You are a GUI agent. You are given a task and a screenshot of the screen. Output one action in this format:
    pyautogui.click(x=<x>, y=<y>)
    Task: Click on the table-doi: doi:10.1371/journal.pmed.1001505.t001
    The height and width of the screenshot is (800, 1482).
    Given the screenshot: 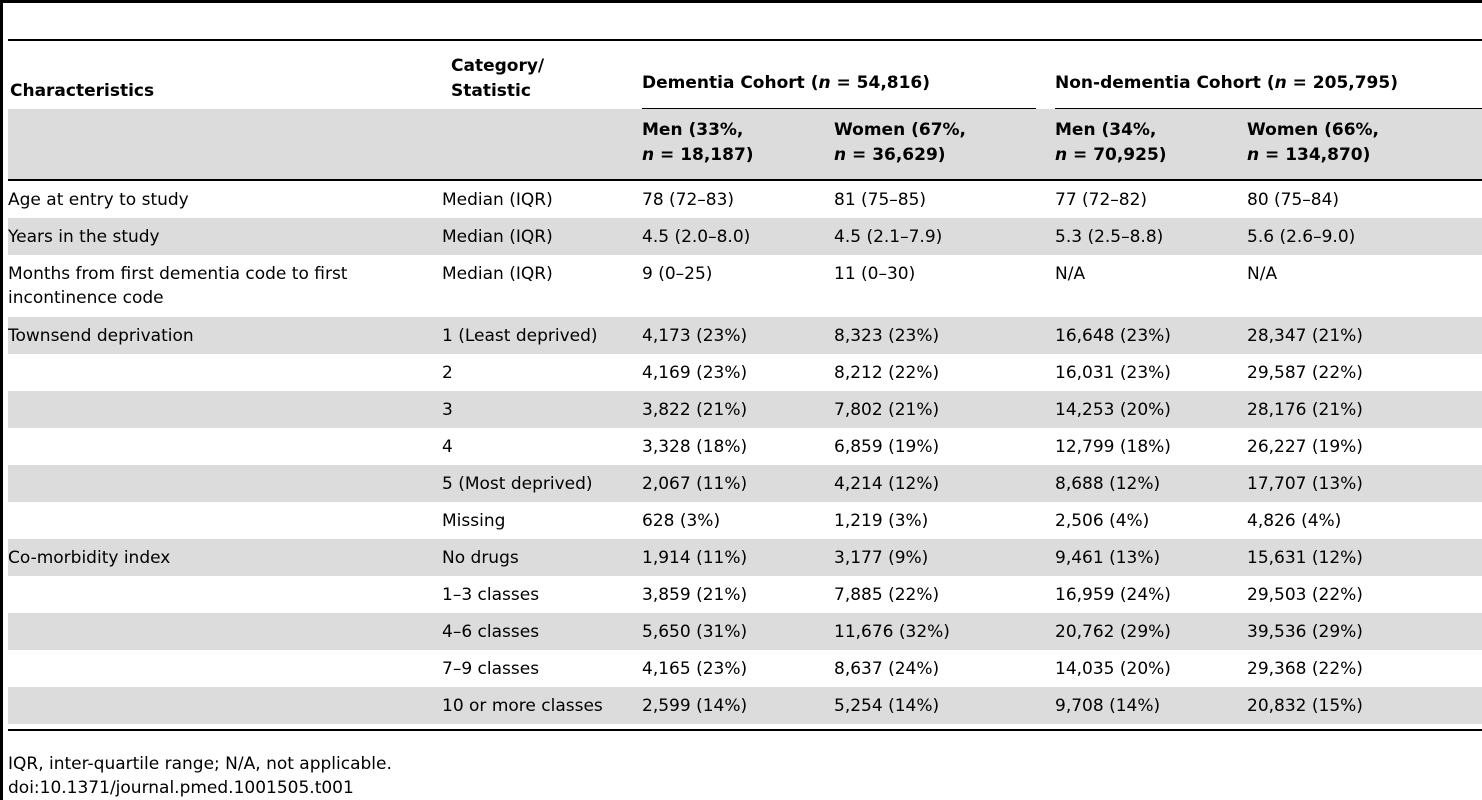 What is the action you would take?
    pyautogui.click(x=181, y=788)
    